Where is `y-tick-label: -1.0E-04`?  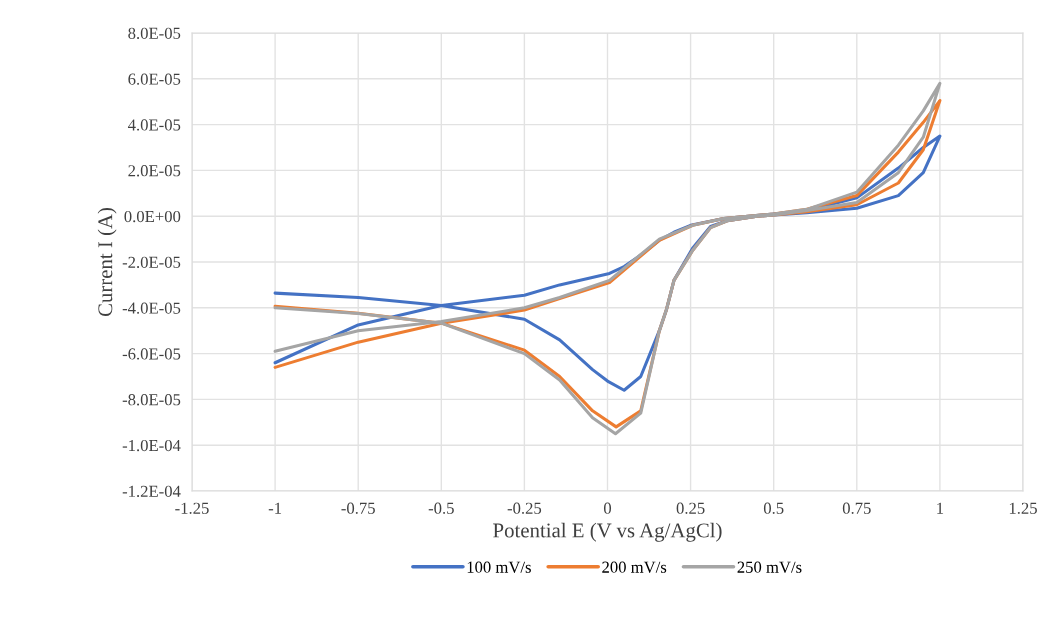
y-tick-label: -1.0E-04 is located at coordinates (151, 445).